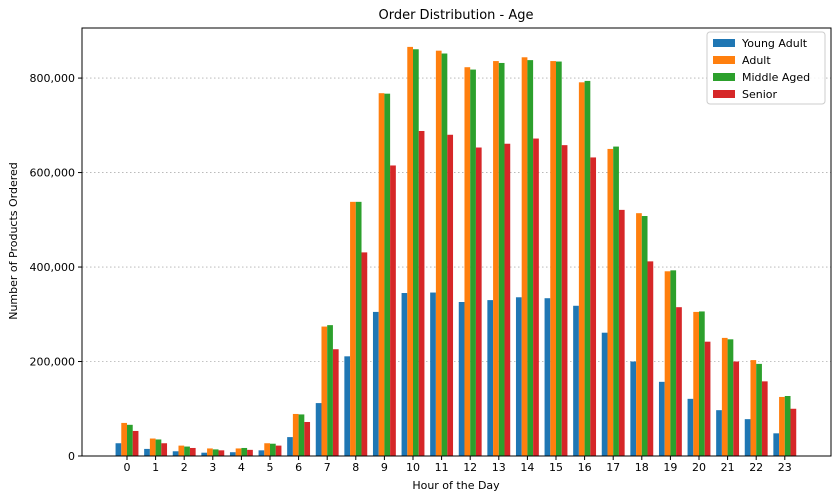 The width and height of the screenshot is (839, 500). Describe the element at coordinates (499, 467) in the screenshot. I see `x-tick-label: 13` at that location.